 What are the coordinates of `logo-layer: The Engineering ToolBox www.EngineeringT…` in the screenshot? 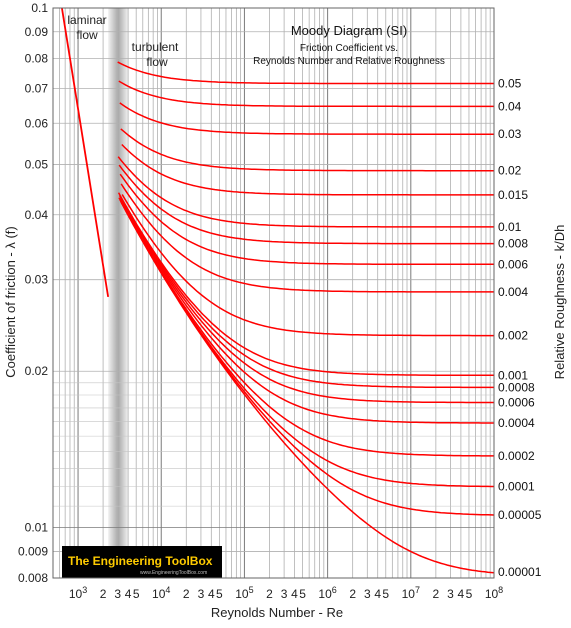 It's located at (142, 562).